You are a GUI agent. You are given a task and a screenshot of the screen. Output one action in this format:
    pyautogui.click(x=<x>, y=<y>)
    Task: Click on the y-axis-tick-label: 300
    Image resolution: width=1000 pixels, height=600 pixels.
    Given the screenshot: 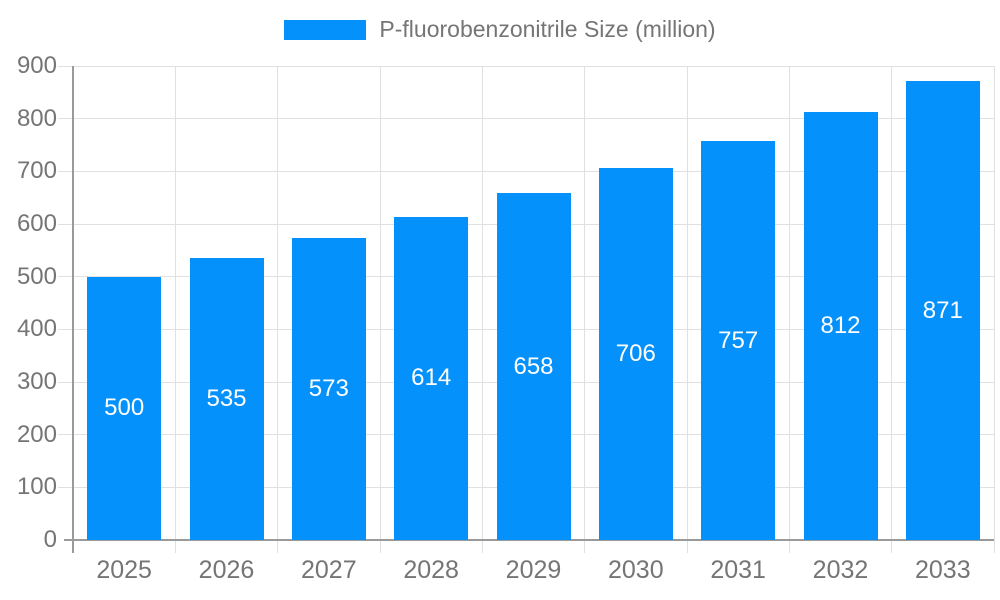 What is the action you would take?
    pyautogui.click(x=36, y=381)
    